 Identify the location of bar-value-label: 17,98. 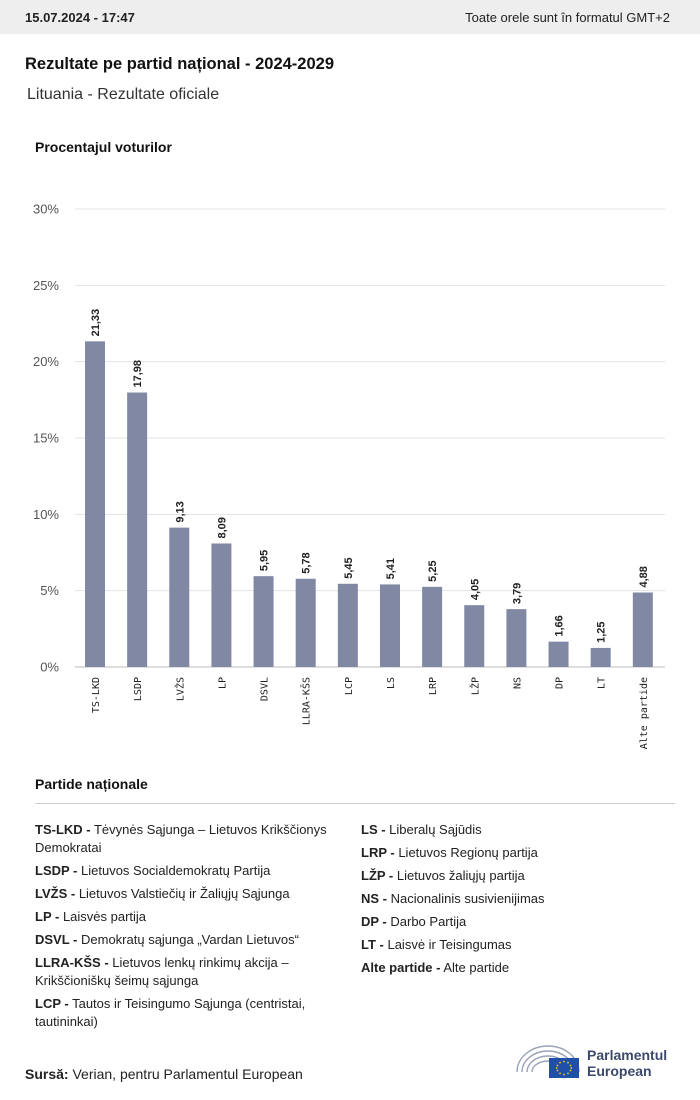
(138, 374).